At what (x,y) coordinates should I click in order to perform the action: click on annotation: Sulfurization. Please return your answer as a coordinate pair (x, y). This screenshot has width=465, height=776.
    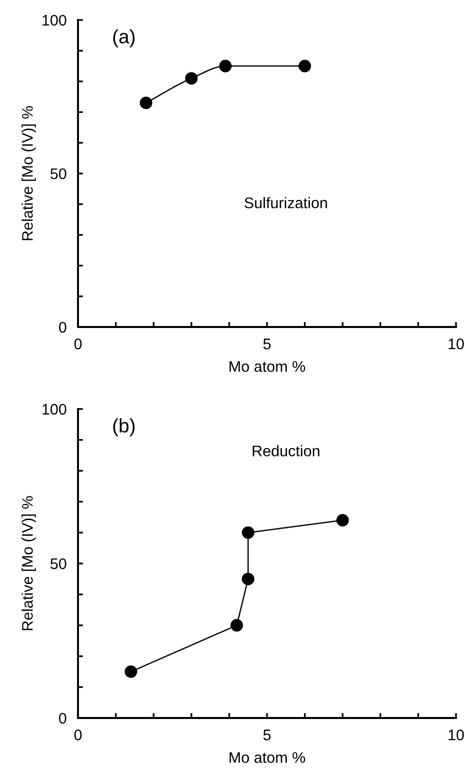
    Looking at the image, I should click on (285, 202).